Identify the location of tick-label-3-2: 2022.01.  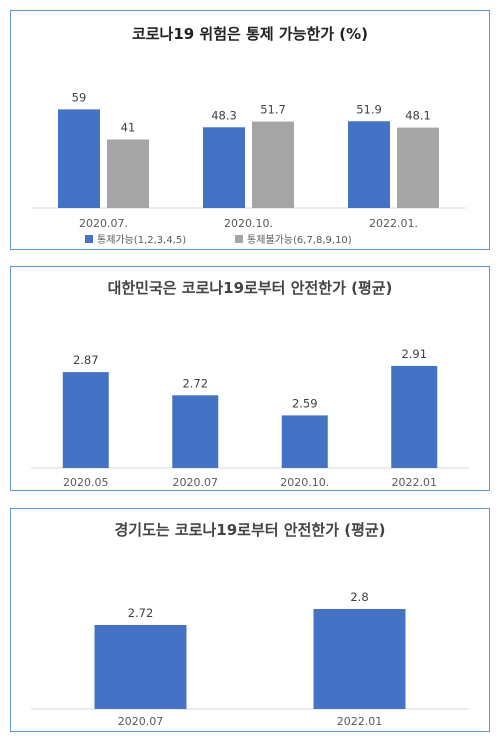
(360, 721).